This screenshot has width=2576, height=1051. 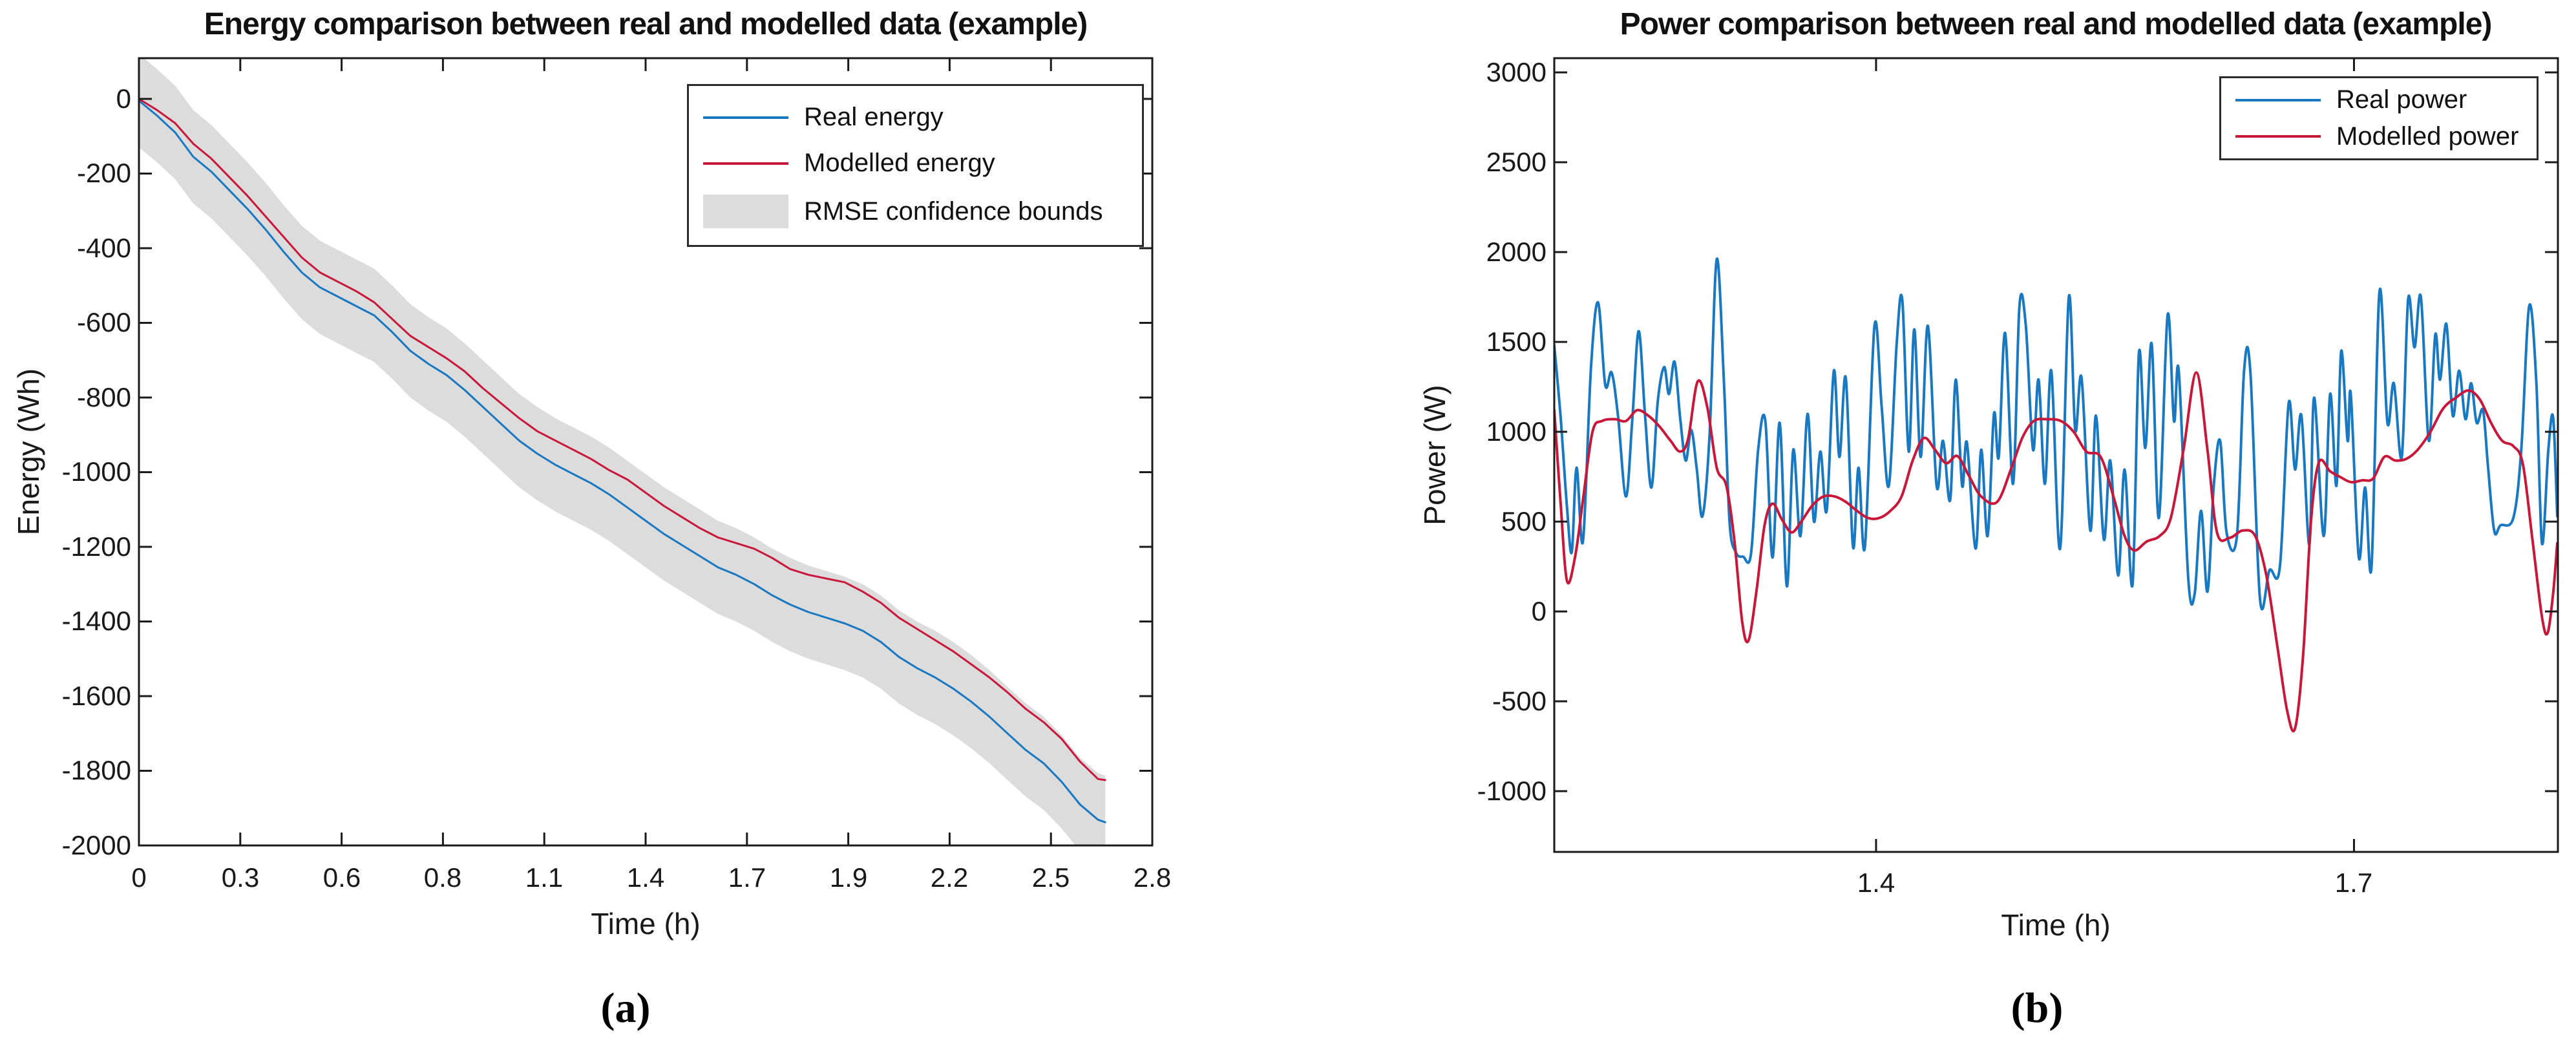 I want to click on real-power-line, so click(x=2056, y=434).